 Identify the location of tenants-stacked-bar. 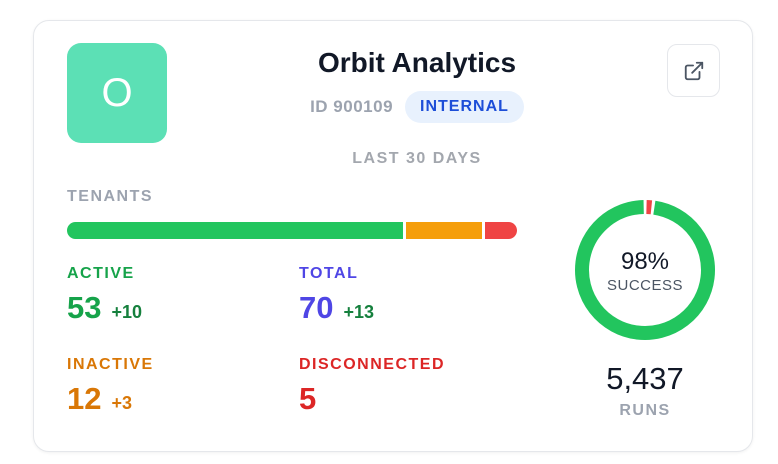
(292, 230).